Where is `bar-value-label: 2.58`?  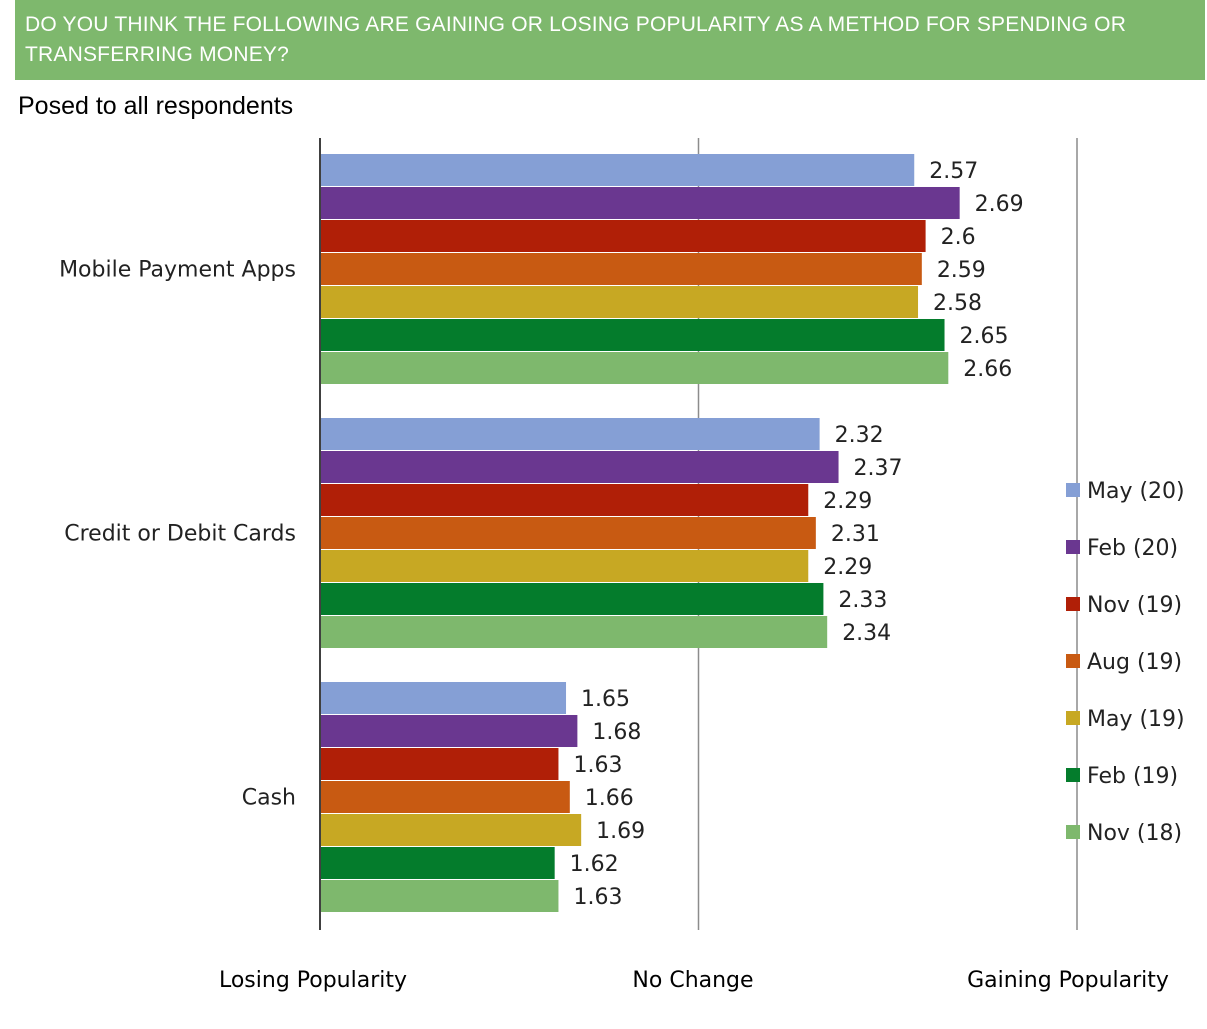
bar-value-label: 2.58 is located at coordinates (957, 303).